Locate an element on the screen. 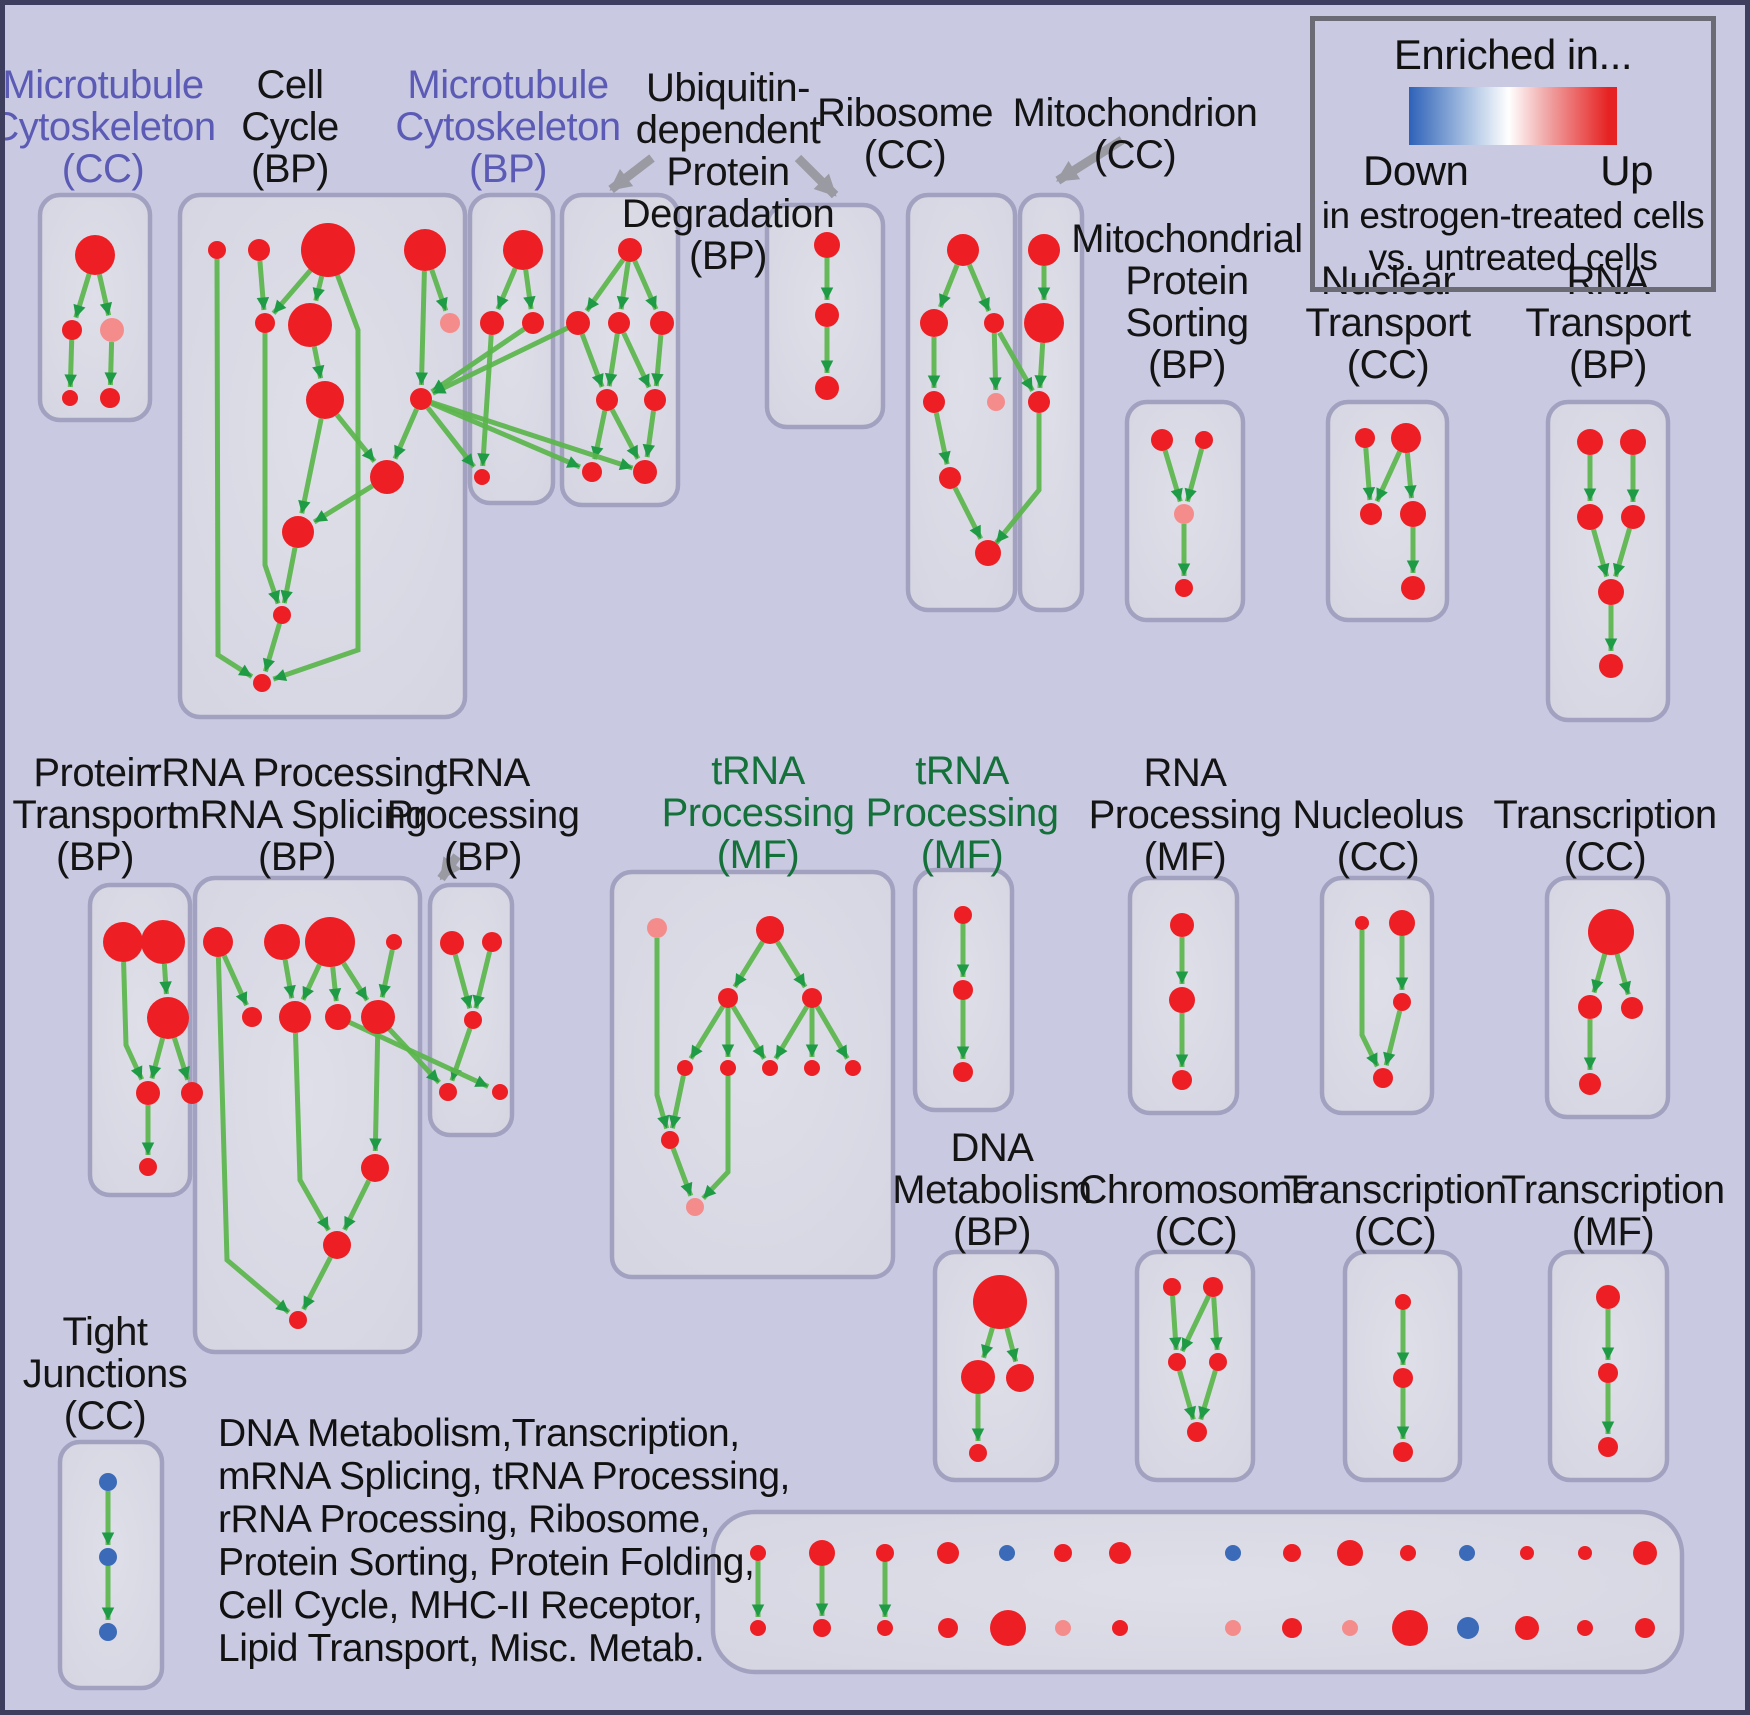  cluster-label-line: Transport is located at coordinates (95, 815).